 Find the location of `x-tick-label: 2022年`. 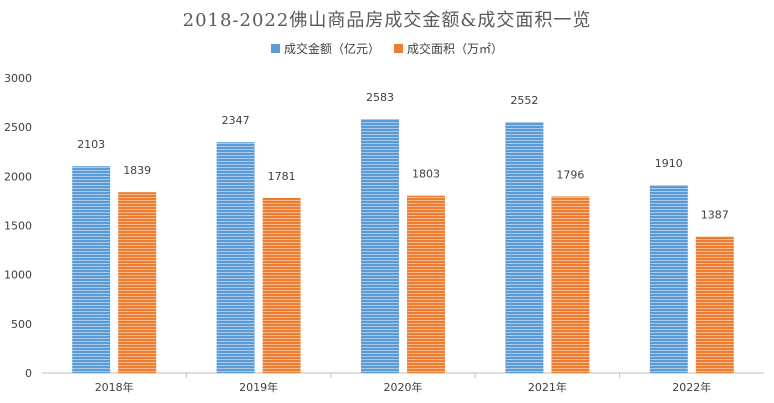

x-tick-label: 2022年 is located at coordinates (691, 387).